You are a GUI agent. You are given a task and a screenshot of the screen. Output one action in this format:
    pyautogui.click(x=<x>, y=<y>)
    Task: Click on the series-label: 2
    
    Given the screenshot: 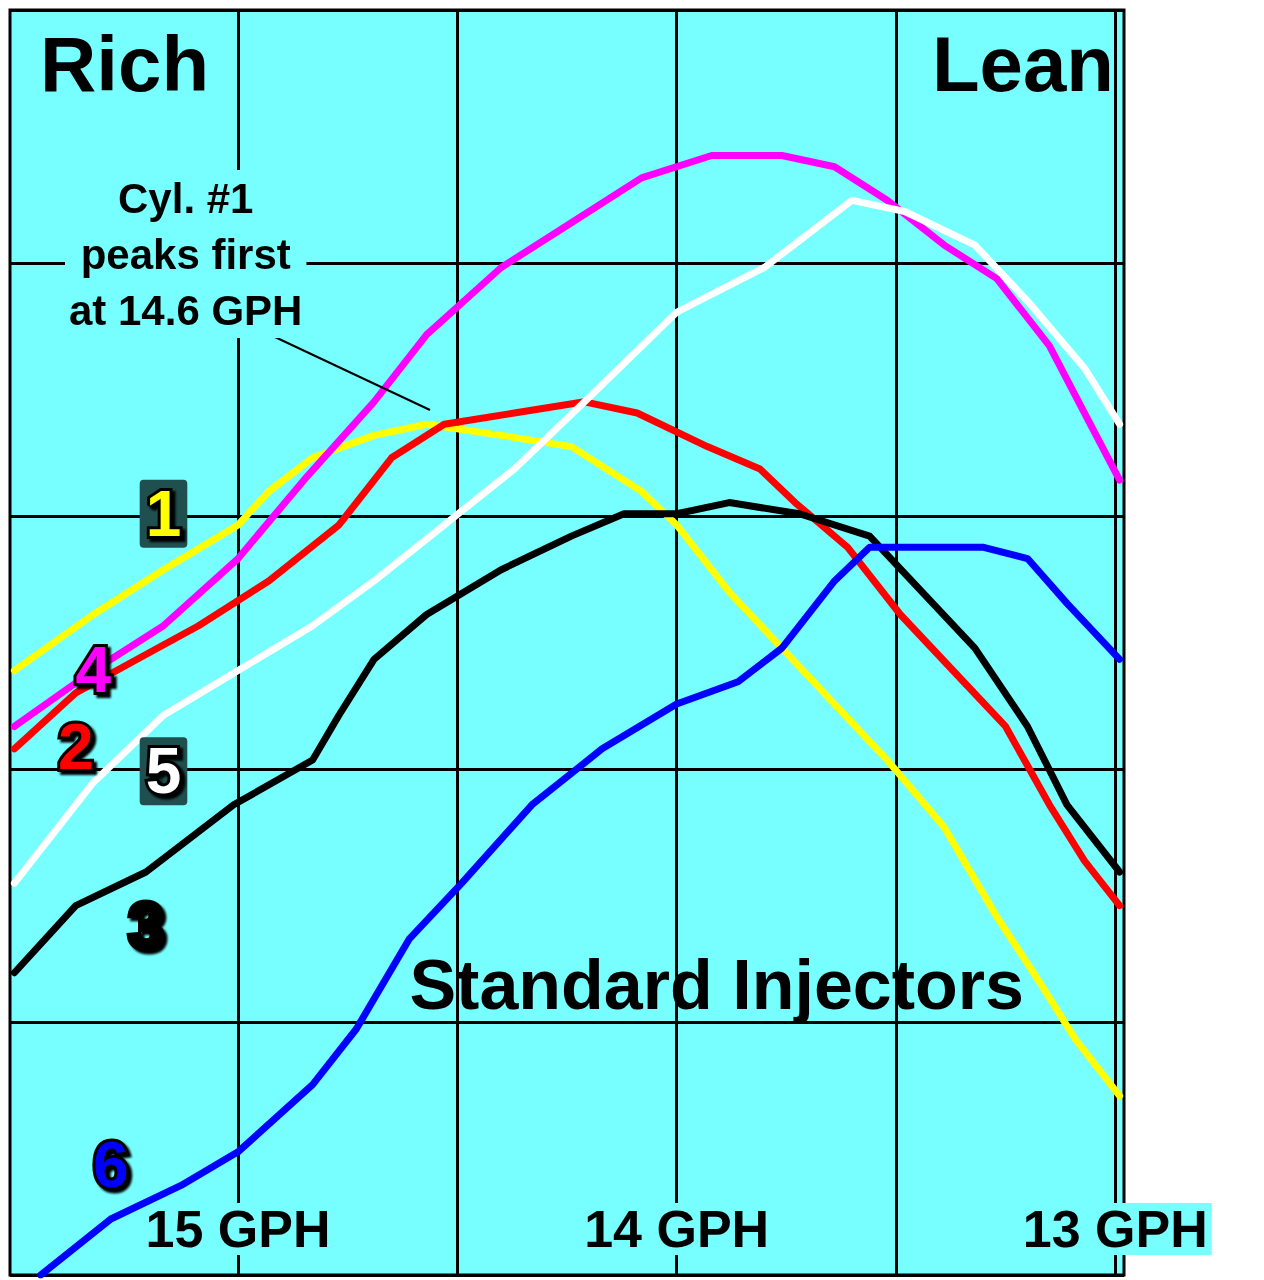 What is the action you would take?
    pyautogui.click(x=75, y=746)
    